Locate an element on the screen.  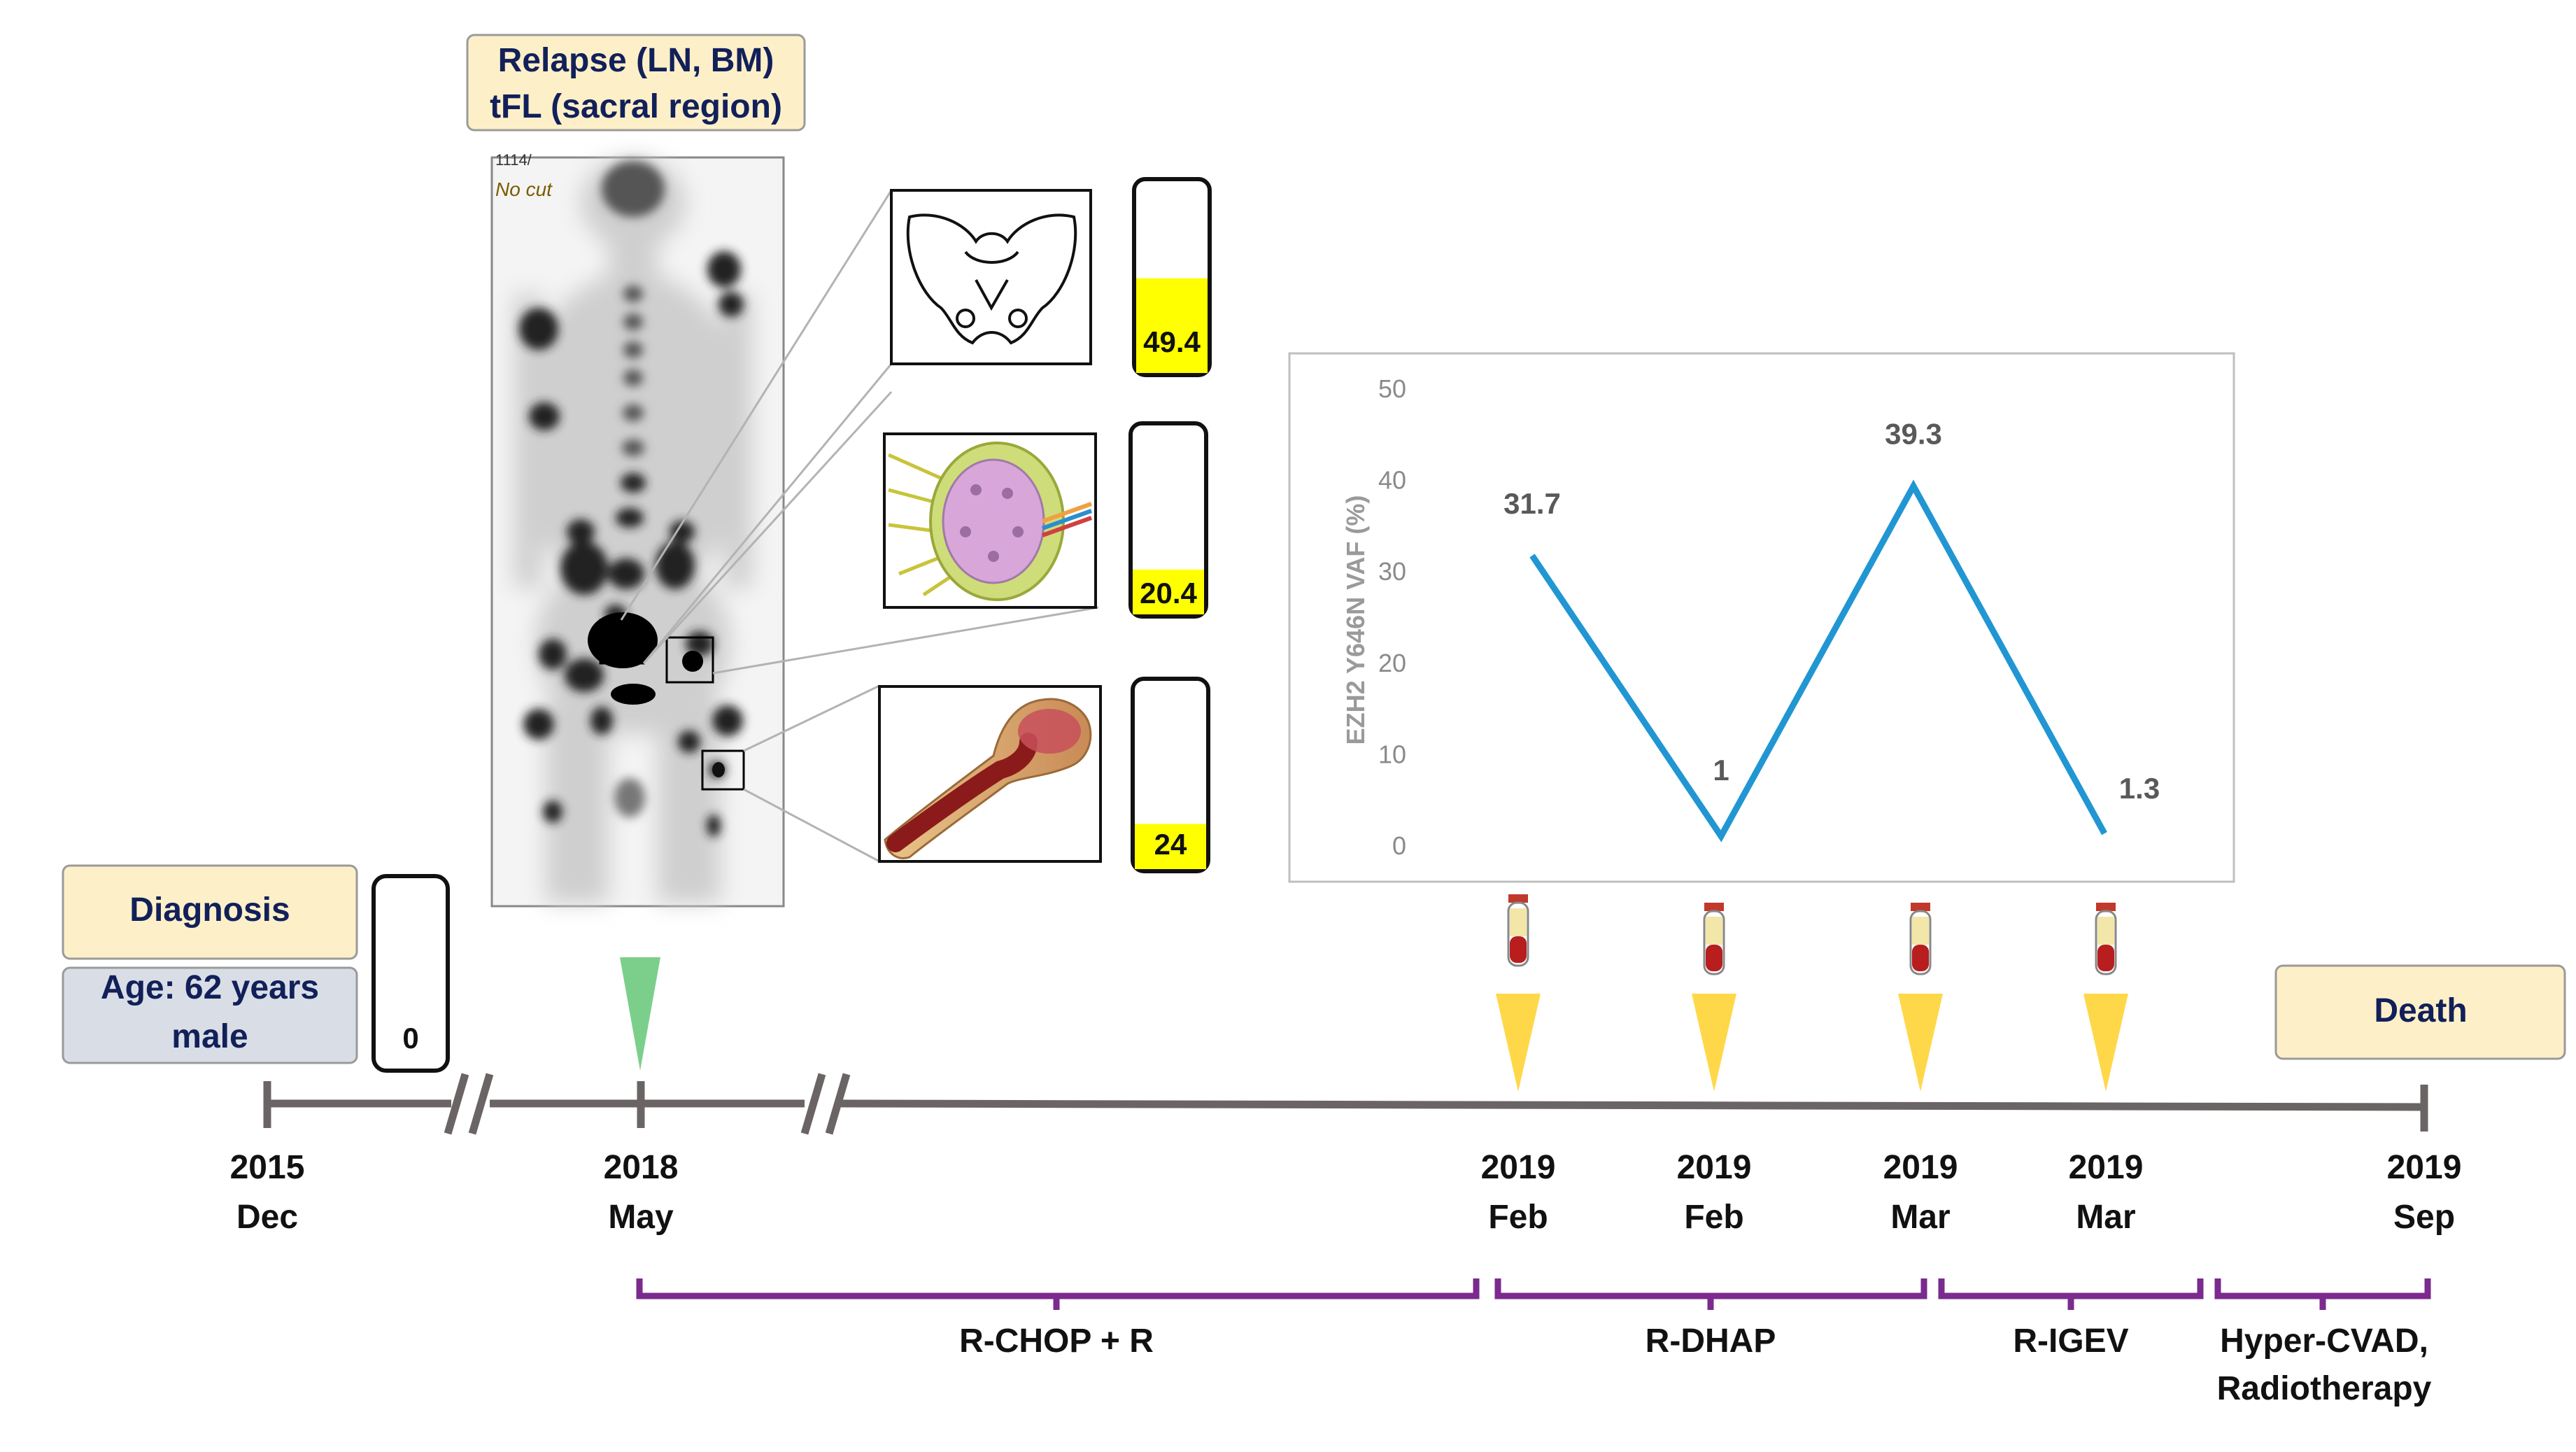
treatment-radiotherapy: Radiotherapy is located at coordinates (2324, 1388).